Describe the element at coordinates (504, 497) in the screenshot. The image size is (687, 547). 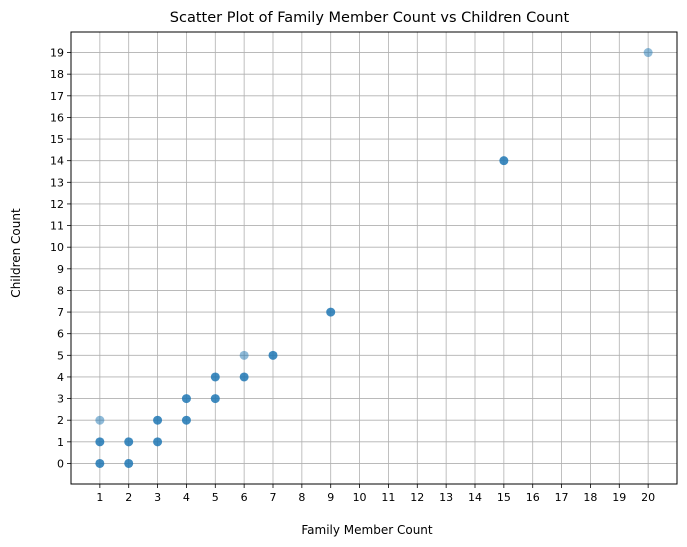
I see `x-tick-label: 15` at that location.